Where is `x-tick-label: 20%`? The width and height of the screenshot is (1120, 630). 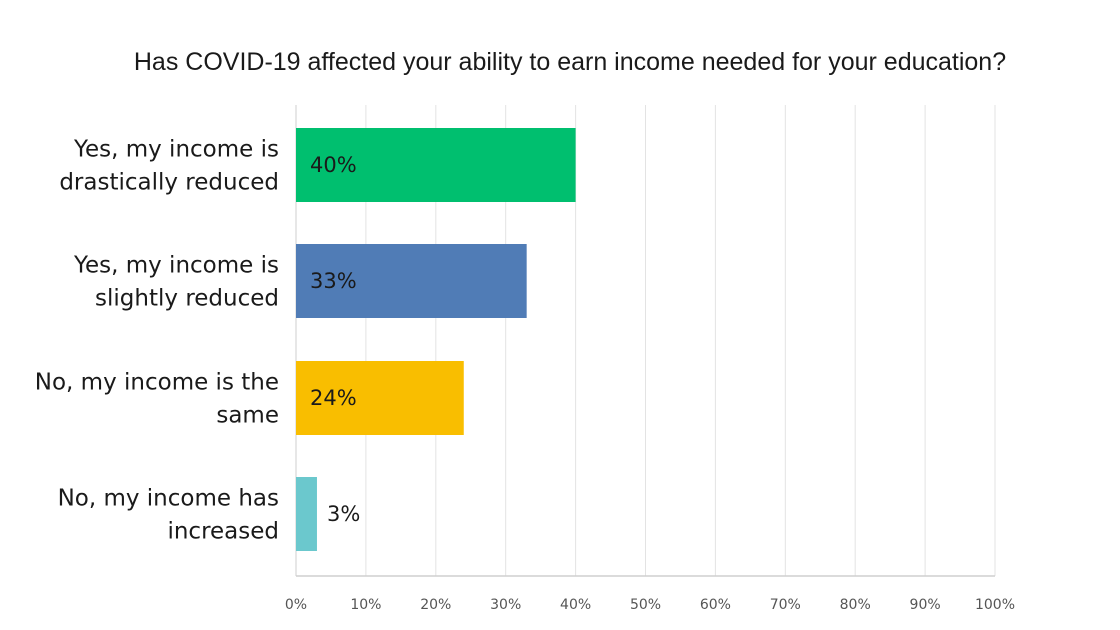 x-tick-label: 20% is located at coordinates (435, 605).